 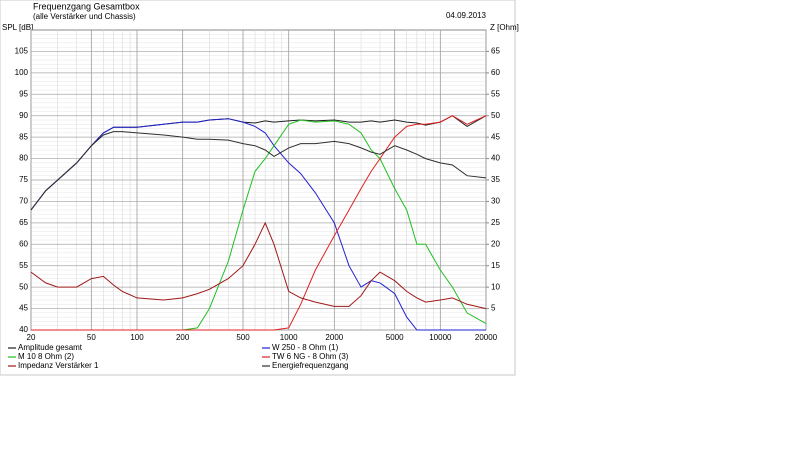 What do you see at coordinates (486, 337) in the screenshot?
I see `x-tick-label: 20000` at bounding box center [486, 337].